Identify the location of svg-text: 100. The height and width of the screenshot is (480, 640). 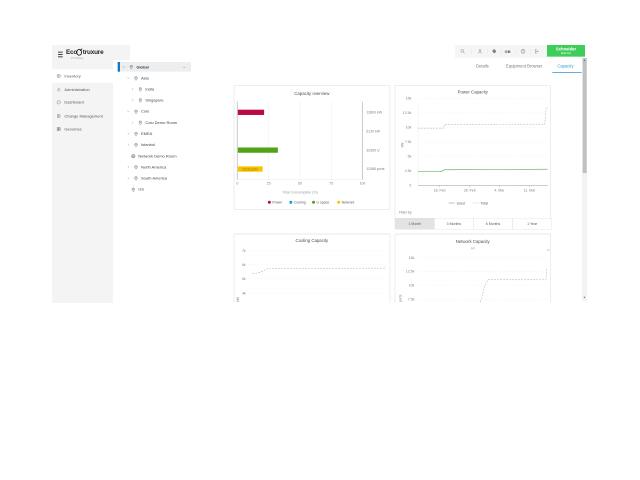
(362, 183).